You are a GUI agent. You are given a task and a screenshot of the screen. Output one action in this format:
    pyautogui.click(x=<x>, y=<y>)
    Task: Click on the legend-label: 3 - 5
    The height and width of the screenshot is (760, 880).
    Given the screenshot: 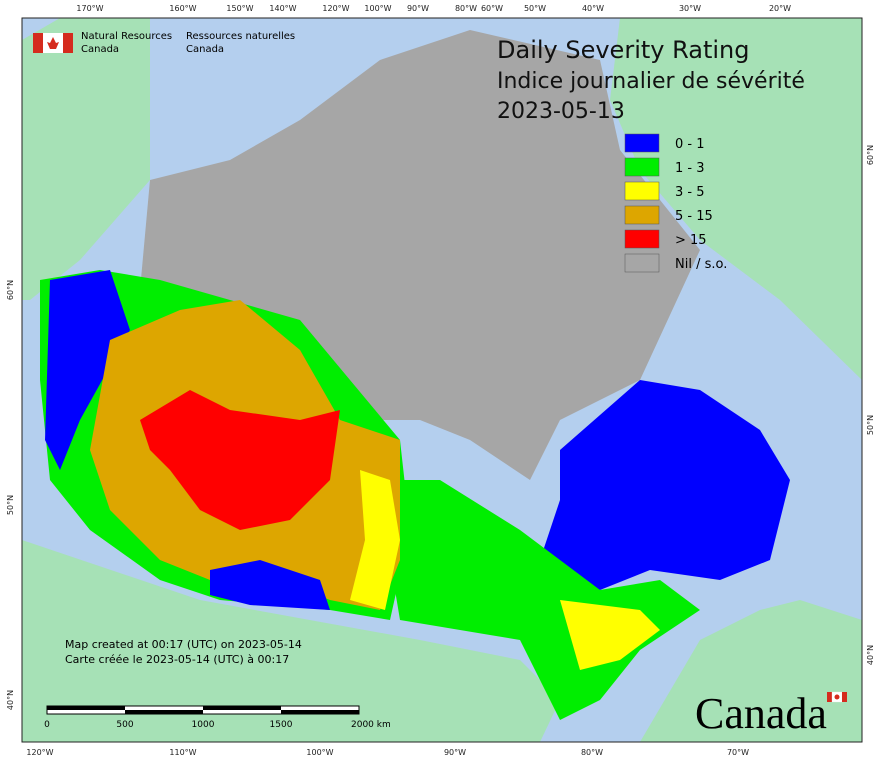 What is the action you would take?
    pyautogui.click(x=690, y=192)
    